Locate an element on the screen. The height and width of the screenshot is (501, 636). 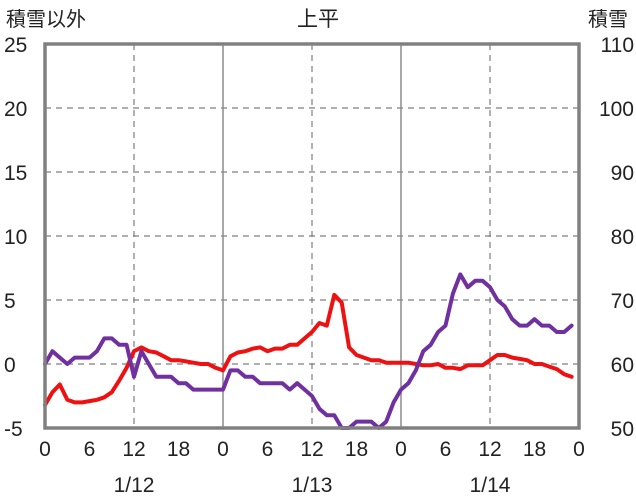
left-tick-labels: 25 20 15 10 5 0 -5 is located at coordinates (15, 237).